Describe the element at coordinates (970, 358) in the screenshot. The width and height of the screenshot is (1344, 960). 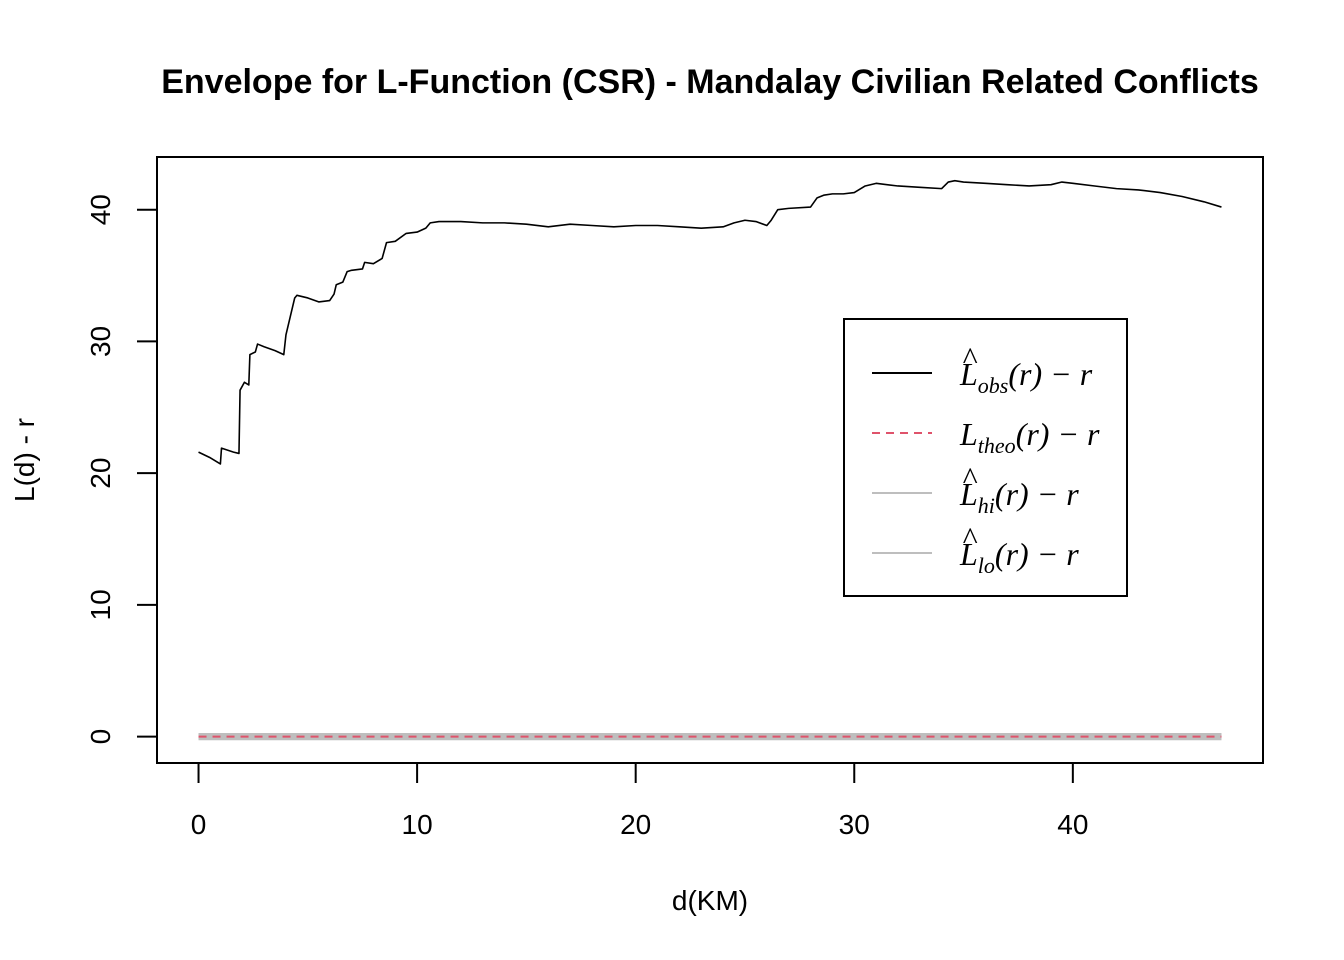
I see `legend-hat-obs: ^` at that location.